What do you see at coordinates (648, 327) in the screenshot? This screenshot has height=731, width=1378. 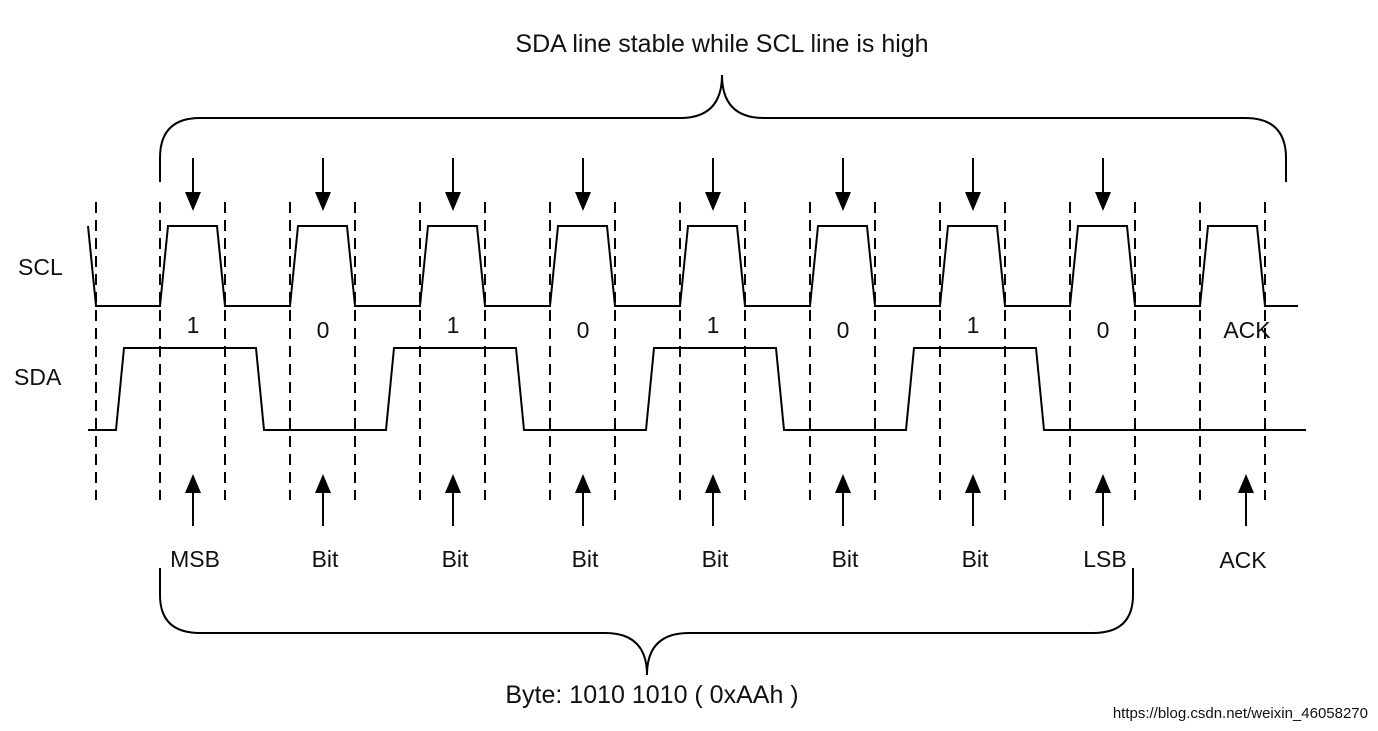 I see `bit-value-labels: 1 0 1 0 1 0 1 0` at bounding box center [648, 327].